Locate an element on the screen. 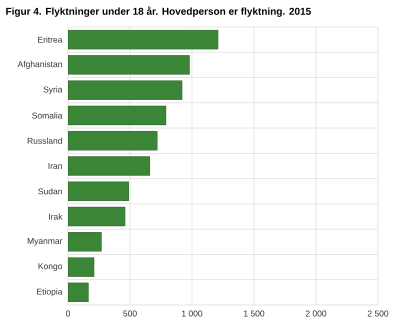 The width and height of the screenshot is (400, 320). y-tick-label: Iran is located at coordinates (55, 166).